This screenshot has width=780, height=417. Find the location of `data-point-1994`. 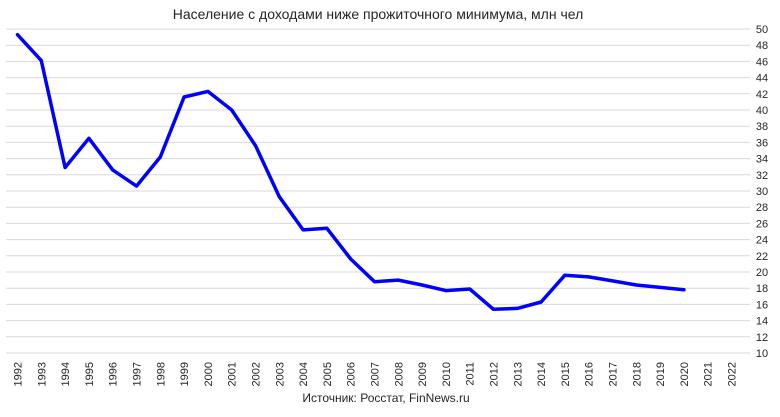

data-point-1994 is located at coordinates (65, 167).